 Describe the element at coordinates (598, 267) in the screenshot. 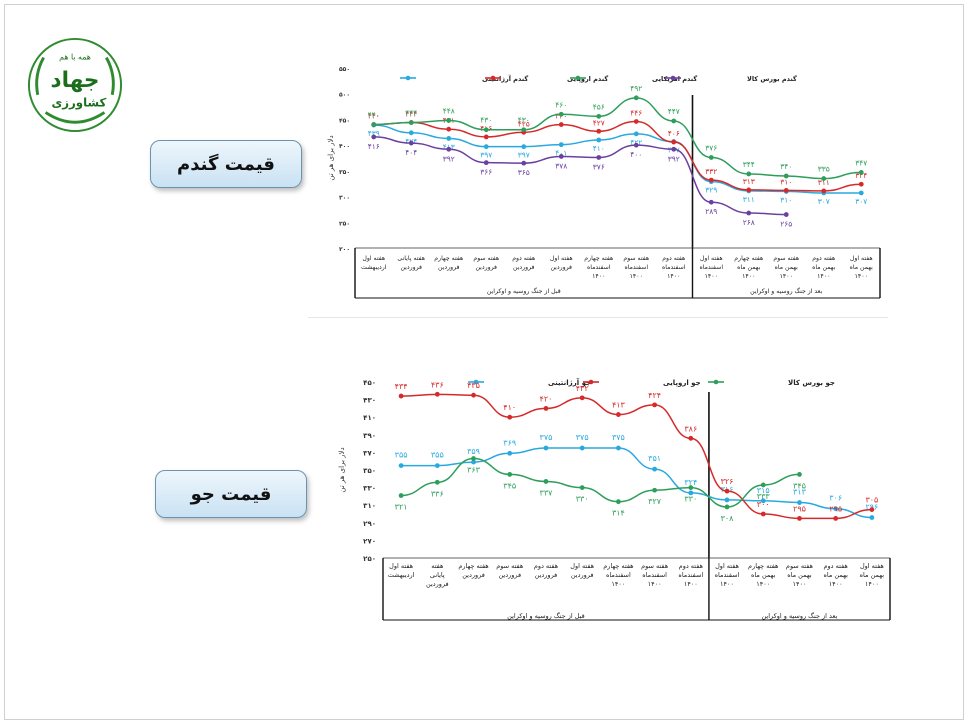

I see `x-category-label: هفته چهارم اسفندماه ۱۴۰۰` at that location.